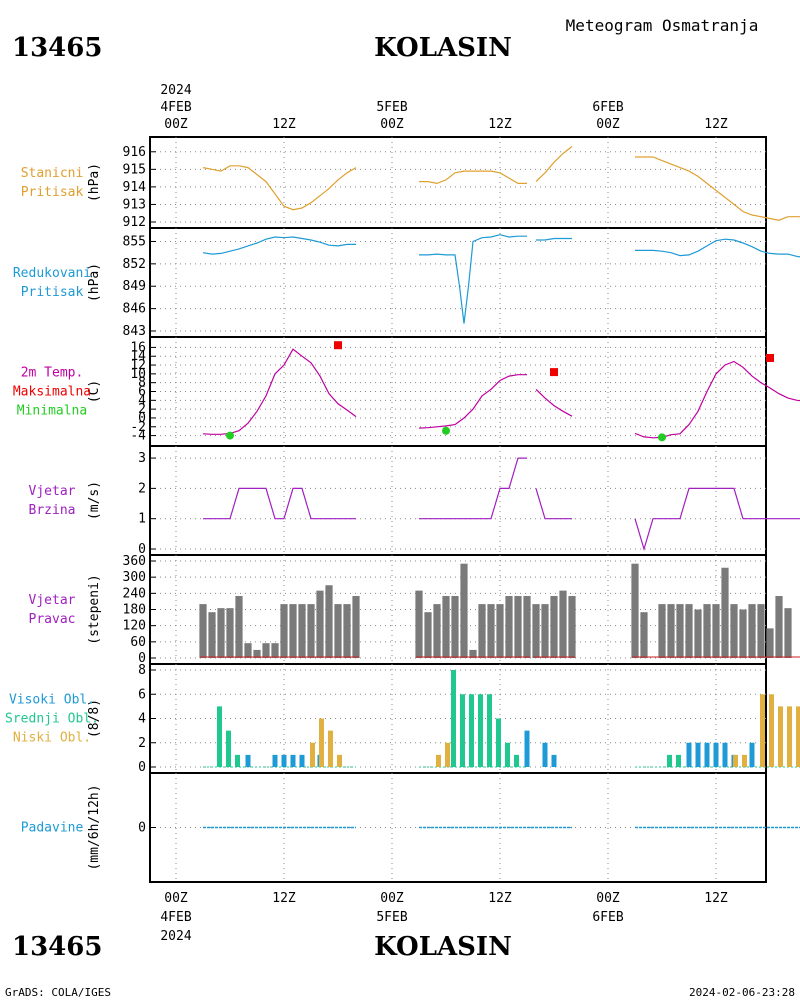 This screenshot has width=800, height=1000. What do you see at coordinates (94, 718) in the screenshot?
I see `y-axis-unit: (8/8)` at bounding box center [94, 718].